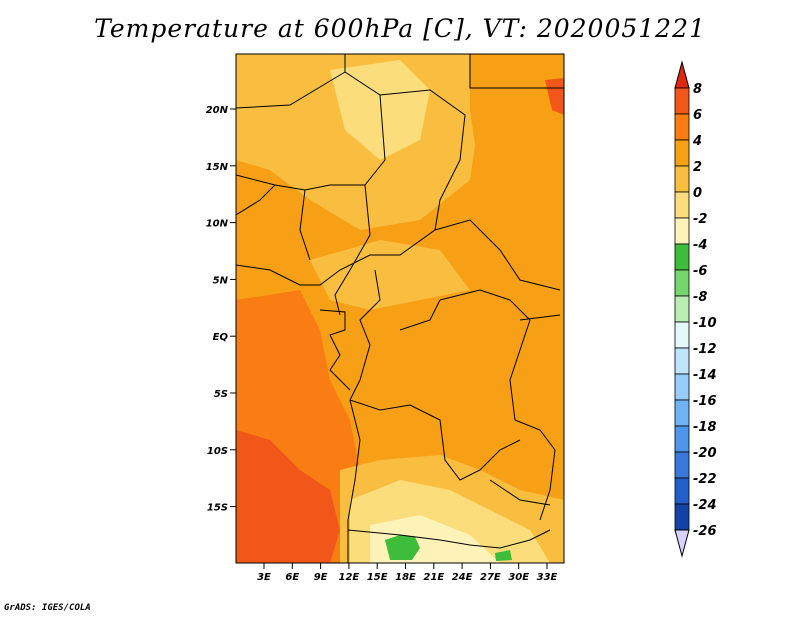  What do you see at coordinates (288, 496) in the screenshot?
I see `field-hot-southwest` at bounding box center [288, 496].